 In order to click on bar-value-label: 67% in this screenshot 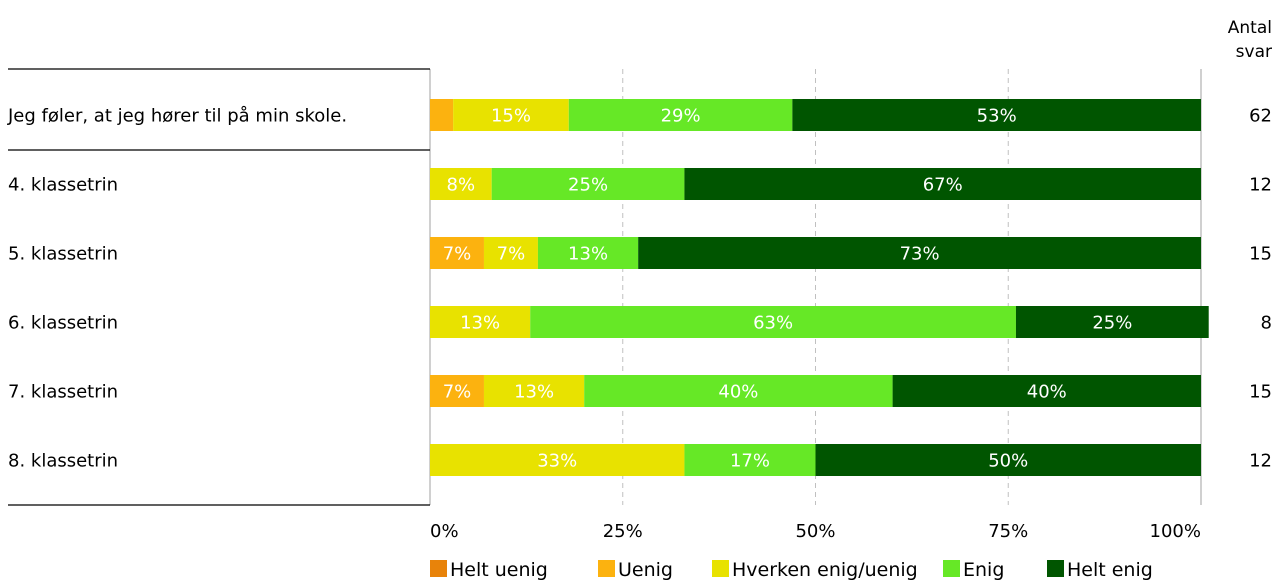, I will do `click(943, 185)`.